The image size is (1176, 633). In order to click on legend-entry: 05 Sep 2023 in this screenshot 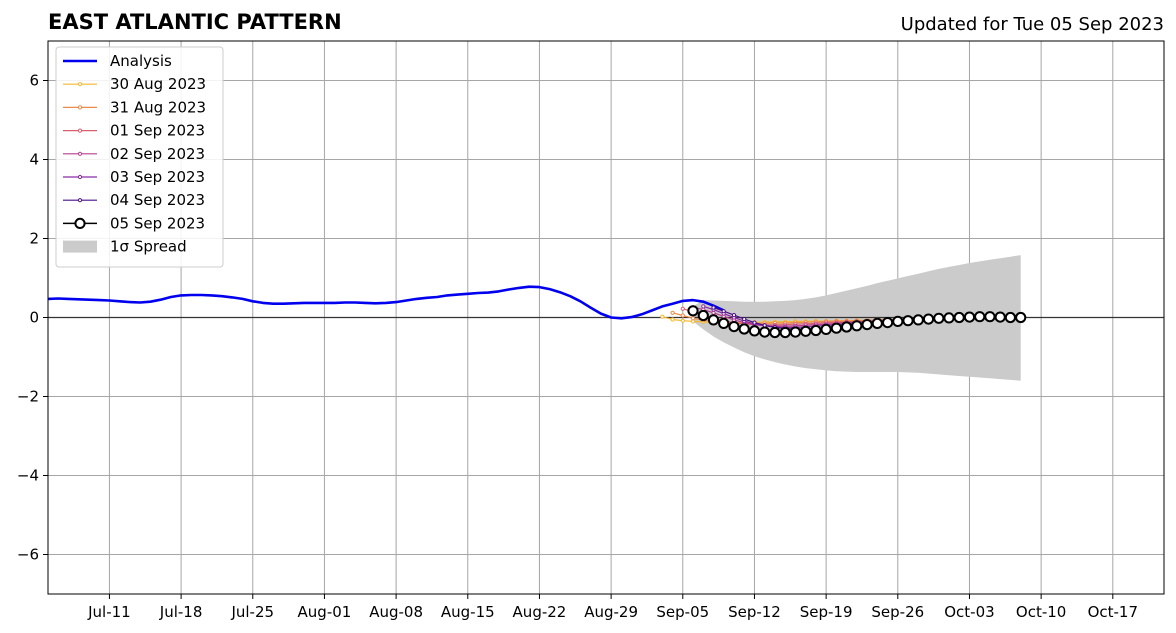, I will do `click(134, 223)`.